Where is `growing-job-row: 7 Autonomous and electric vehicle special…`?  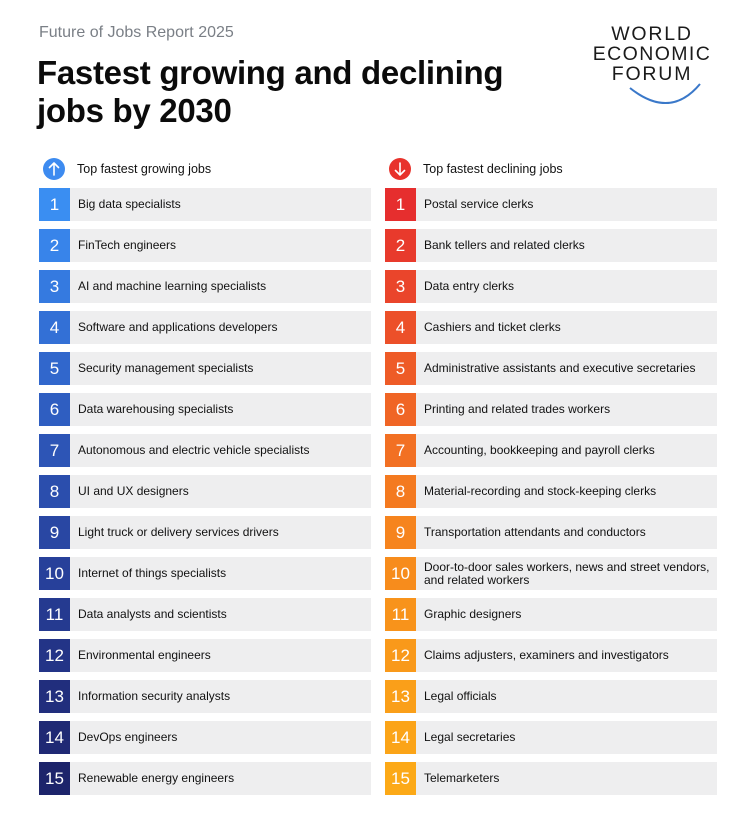
growing-job-row: 7 Autonomous and electric vehicle special… is located at coordinates (205, 450).